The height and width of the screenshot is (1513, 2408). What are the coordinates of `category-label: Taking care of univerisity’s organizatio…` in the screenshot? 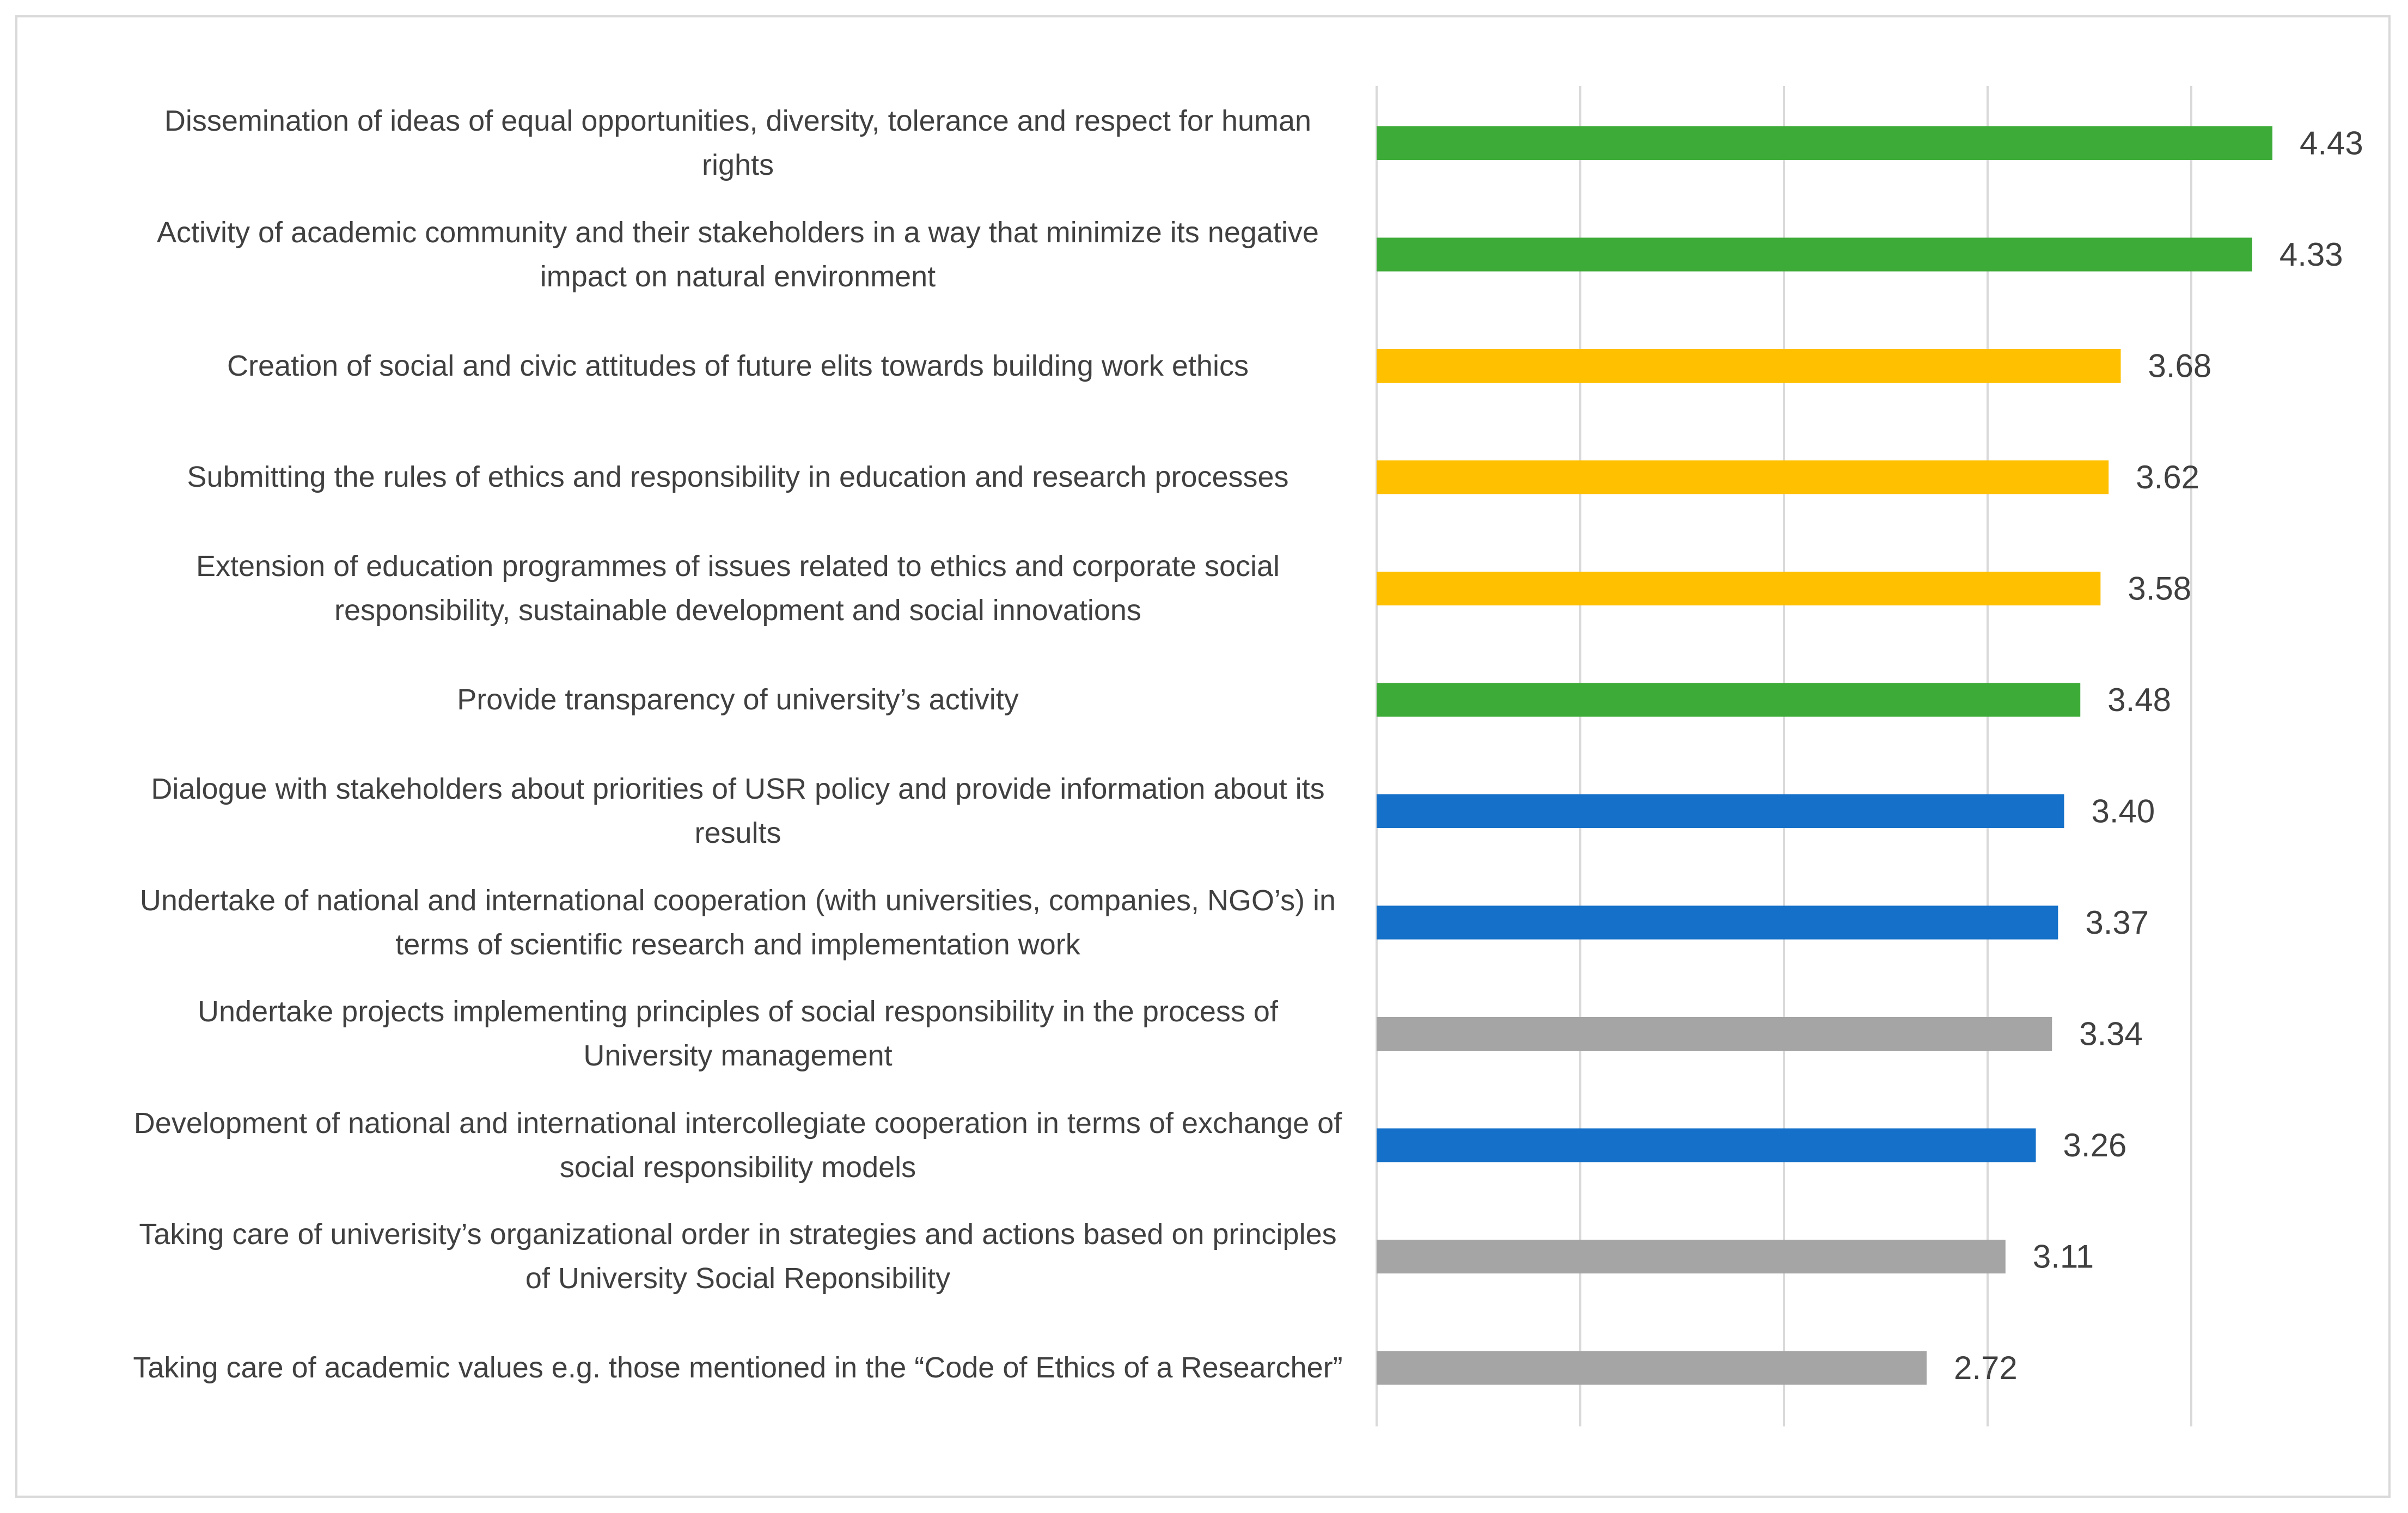 It's located at (738, 1256).